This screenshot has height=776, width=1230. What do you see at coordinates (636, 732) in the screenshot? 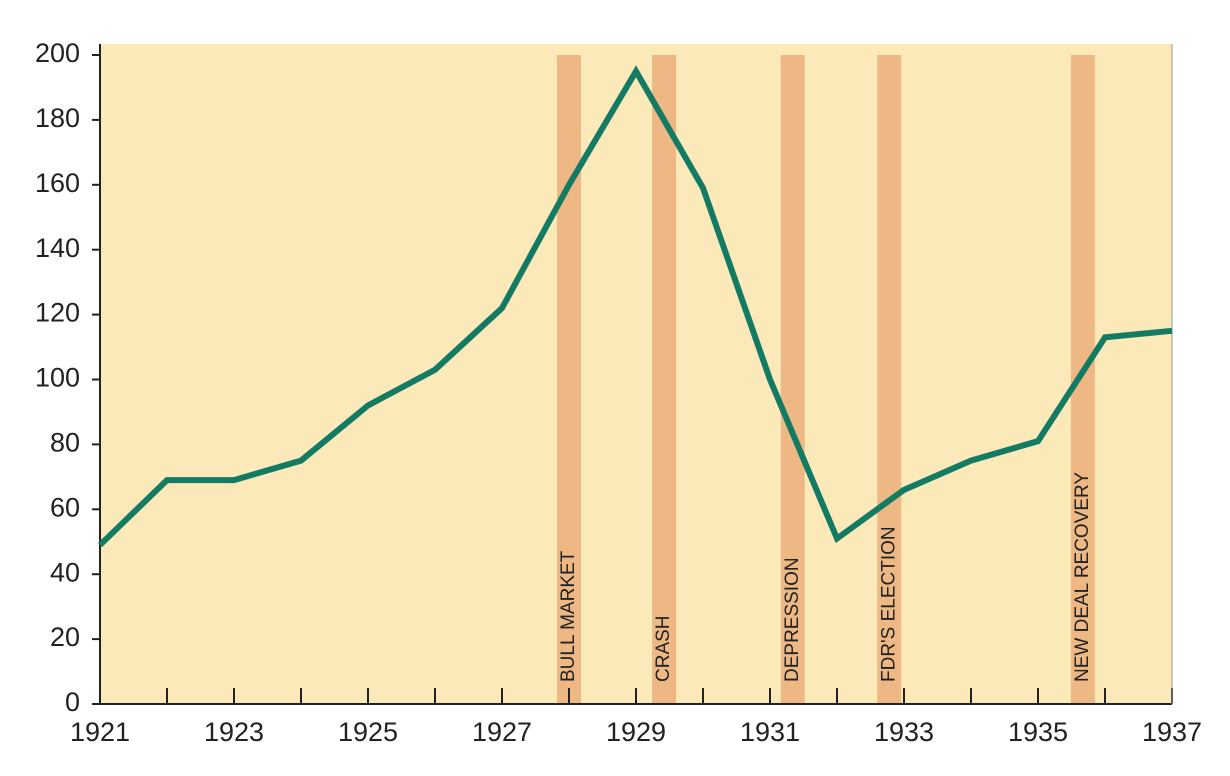
I see `x-tick-label: 1929` at bounding box center [636, 732].